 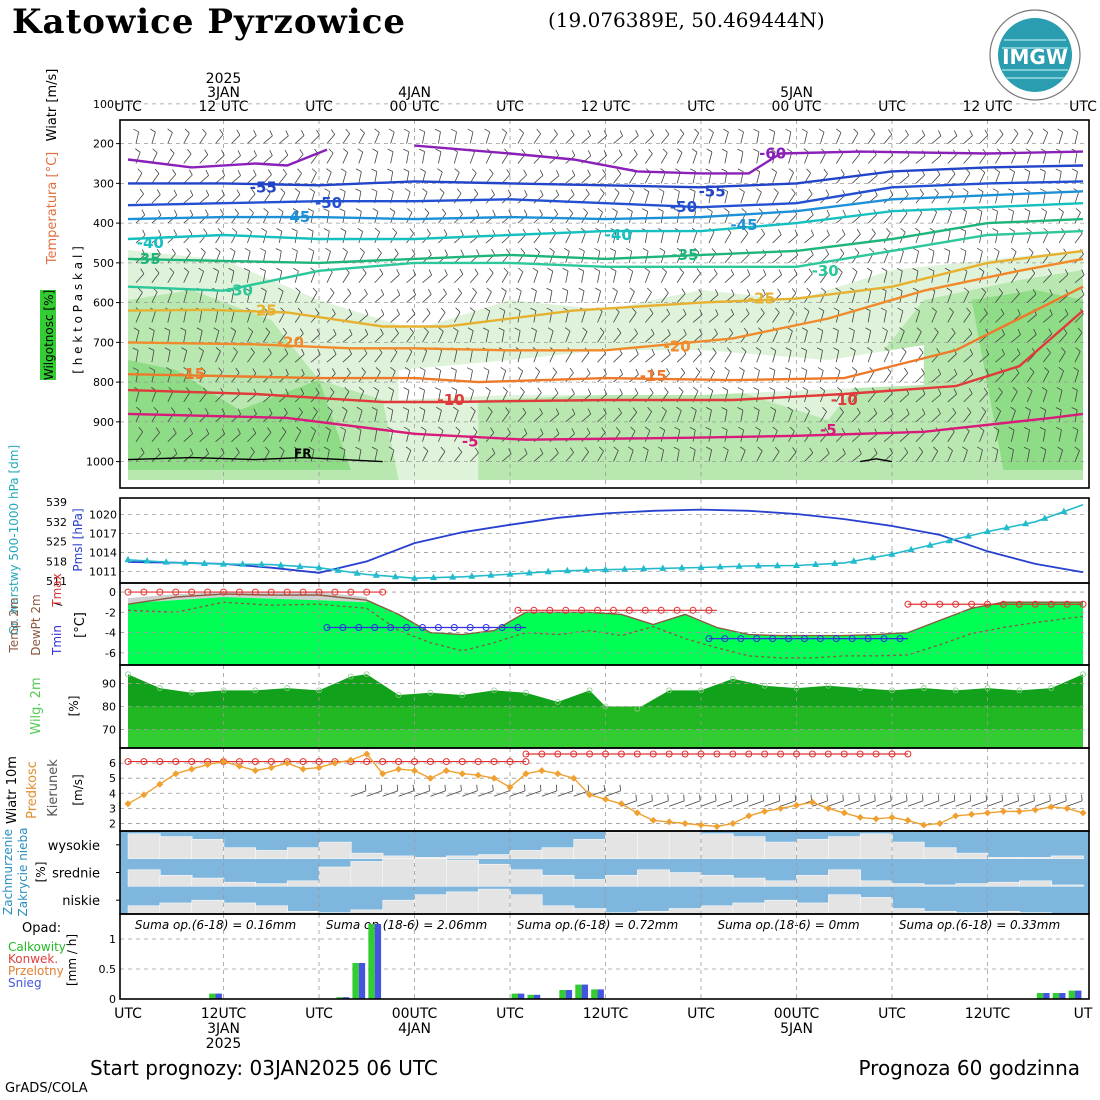 What do you see at coordinates (892, 553) in the screenshot?
I see `geopotential-marker` at bounding box center [892, 553].